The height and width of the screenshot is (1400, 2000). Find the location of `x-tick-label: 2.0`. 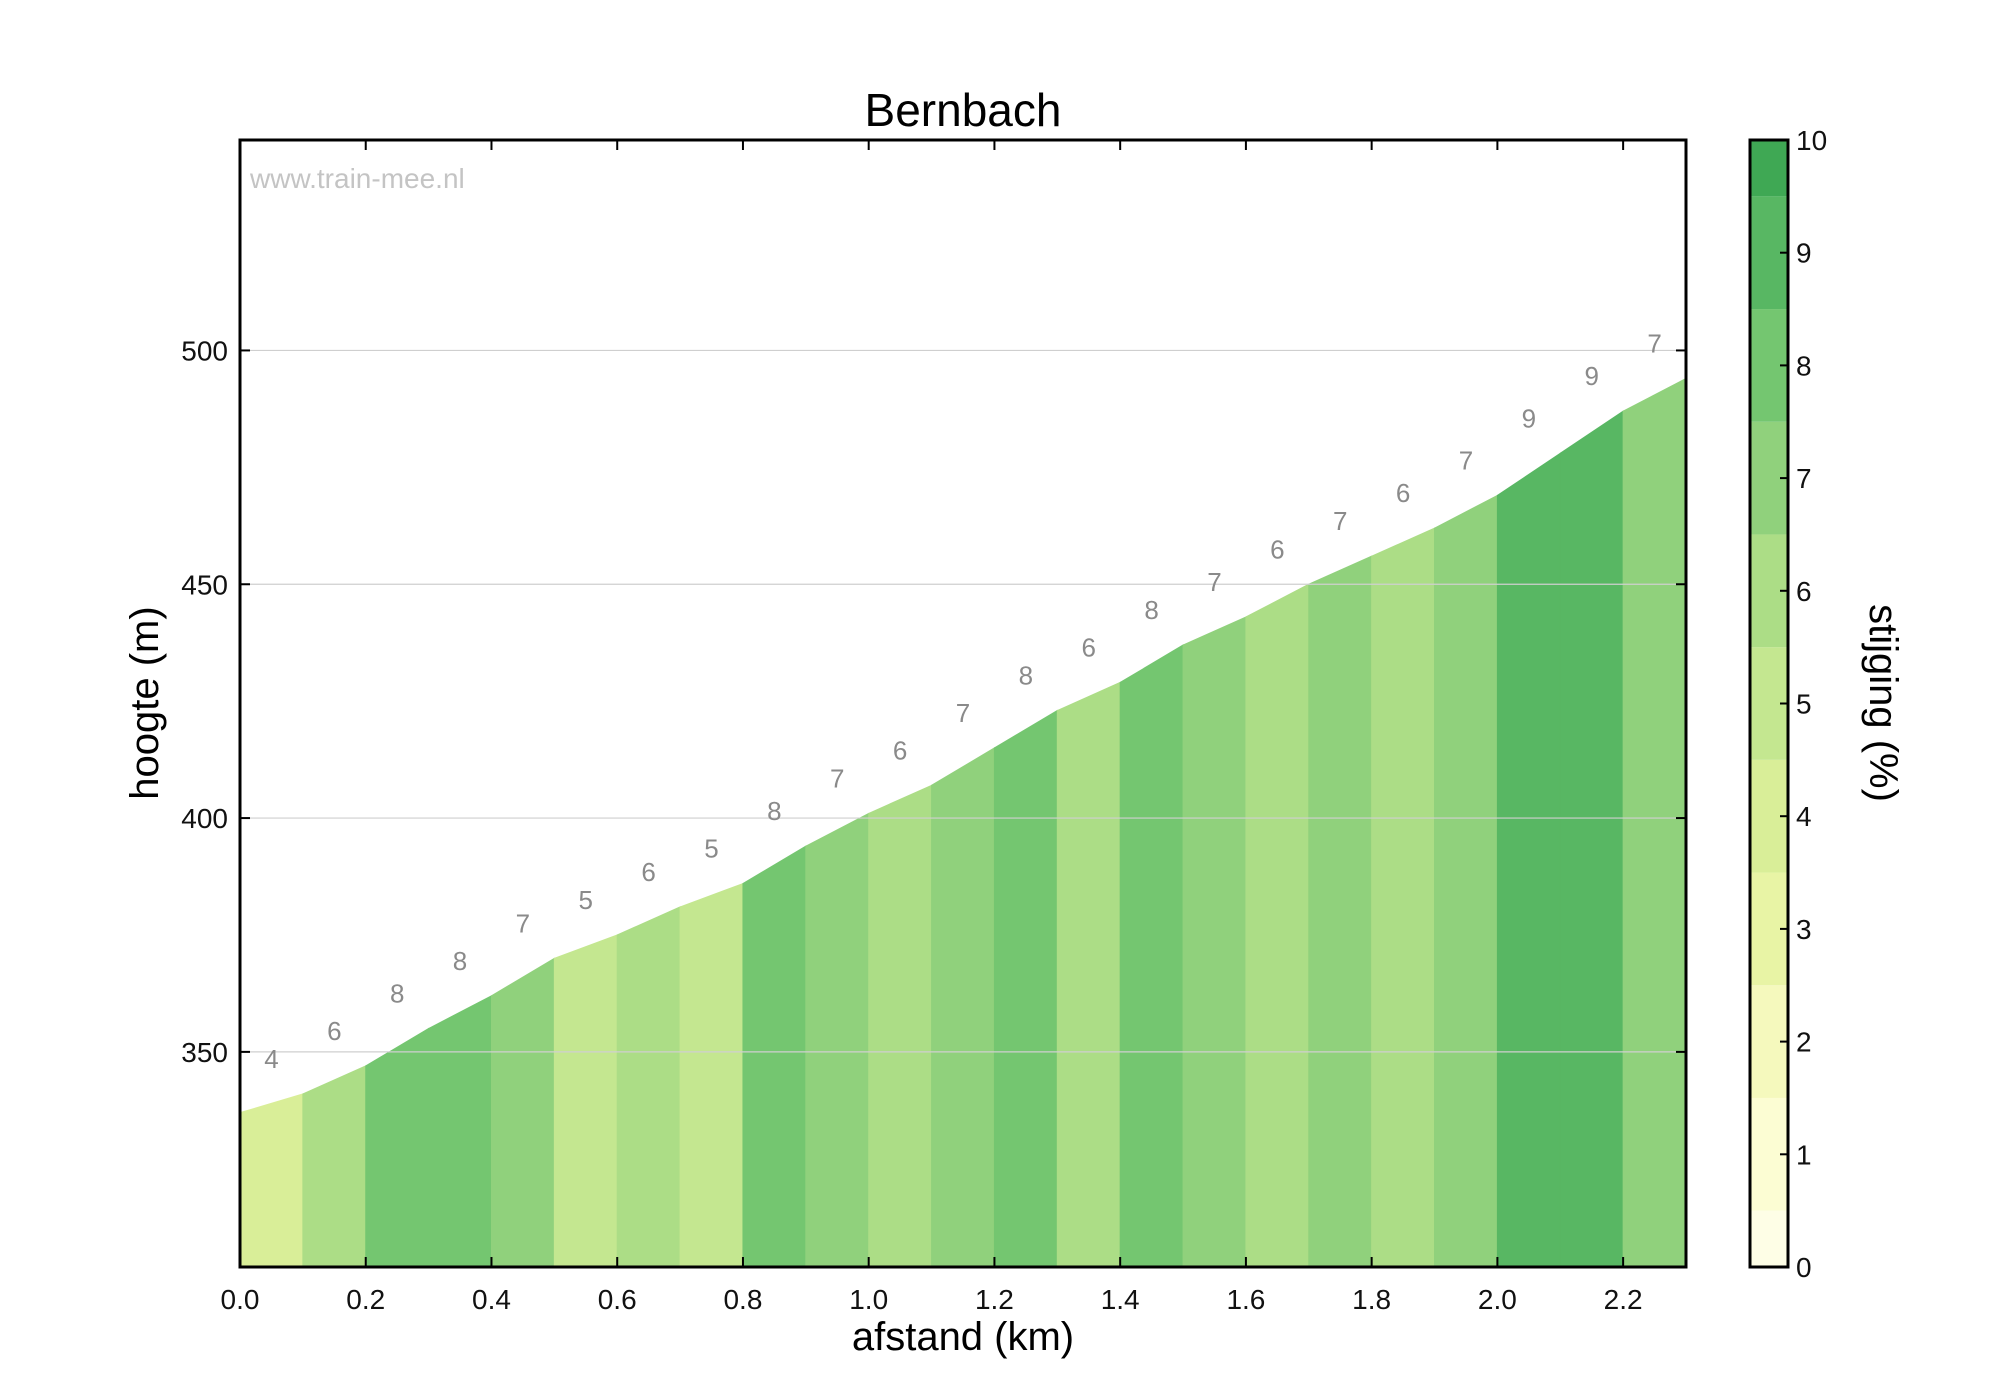

x-tick-label: 2.0 is located at coordinates (1497, 1299).